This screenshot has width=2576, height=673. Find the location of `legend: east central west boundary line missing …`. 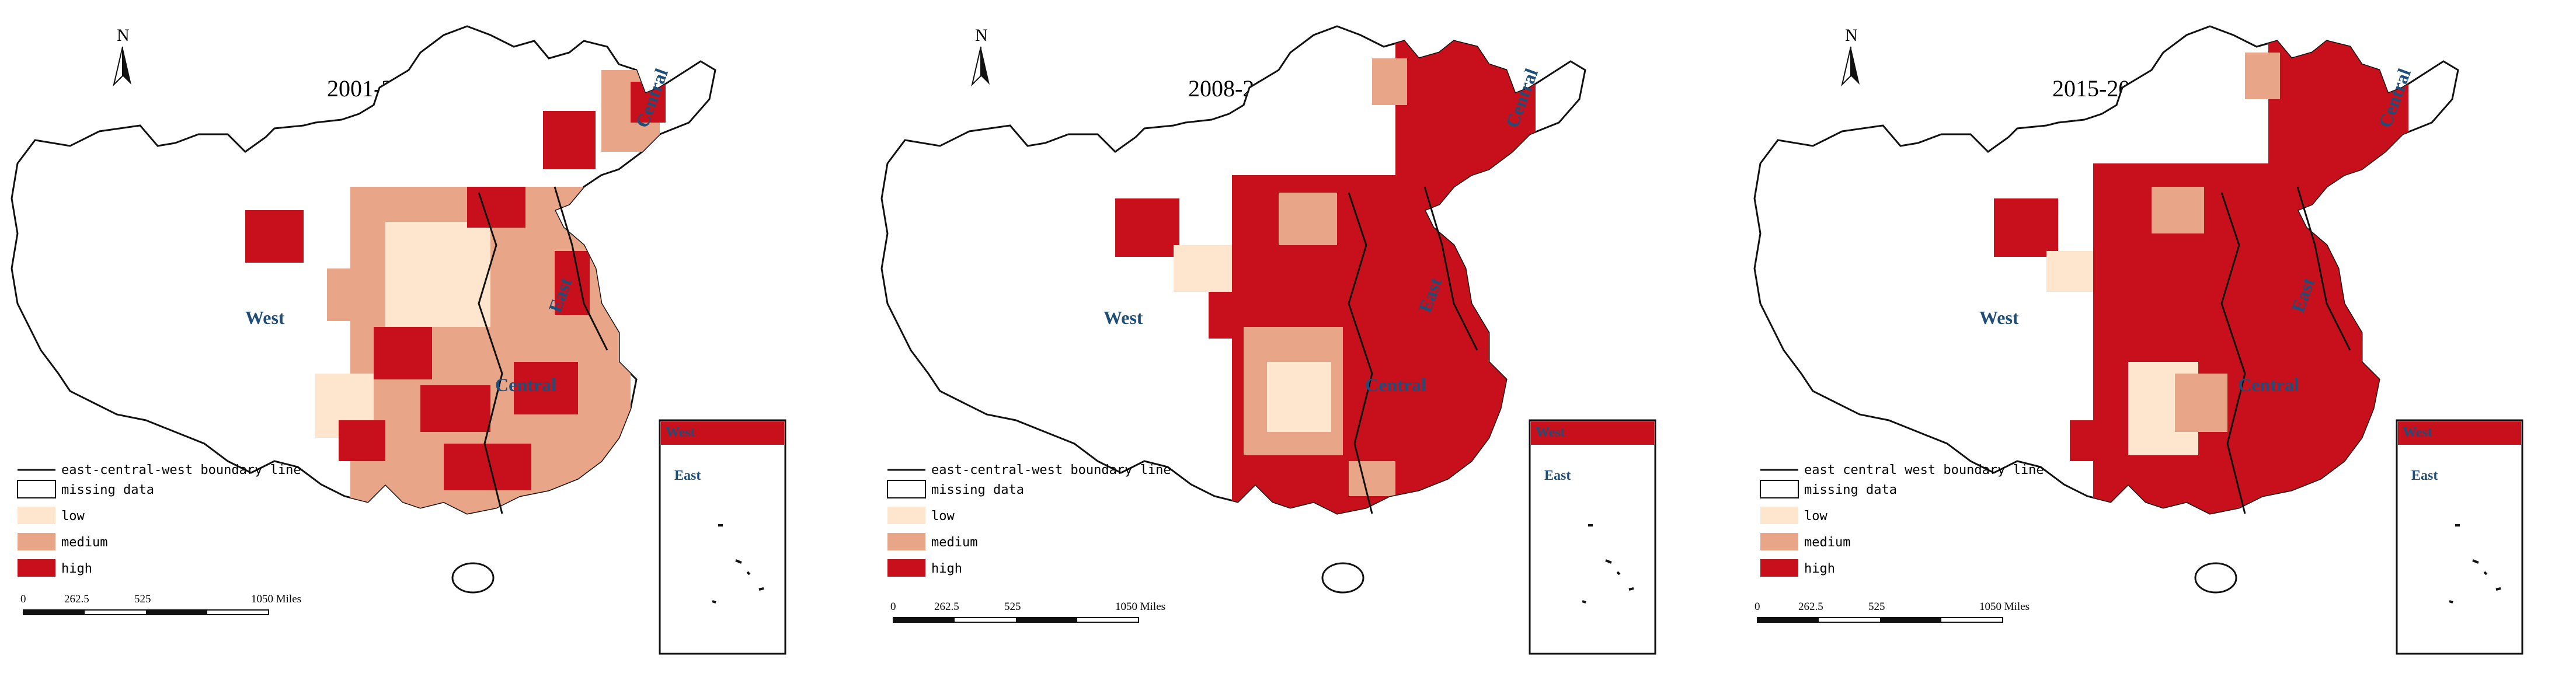

legend: east central west boundary line missing … is located at coordinates (1902, 520).